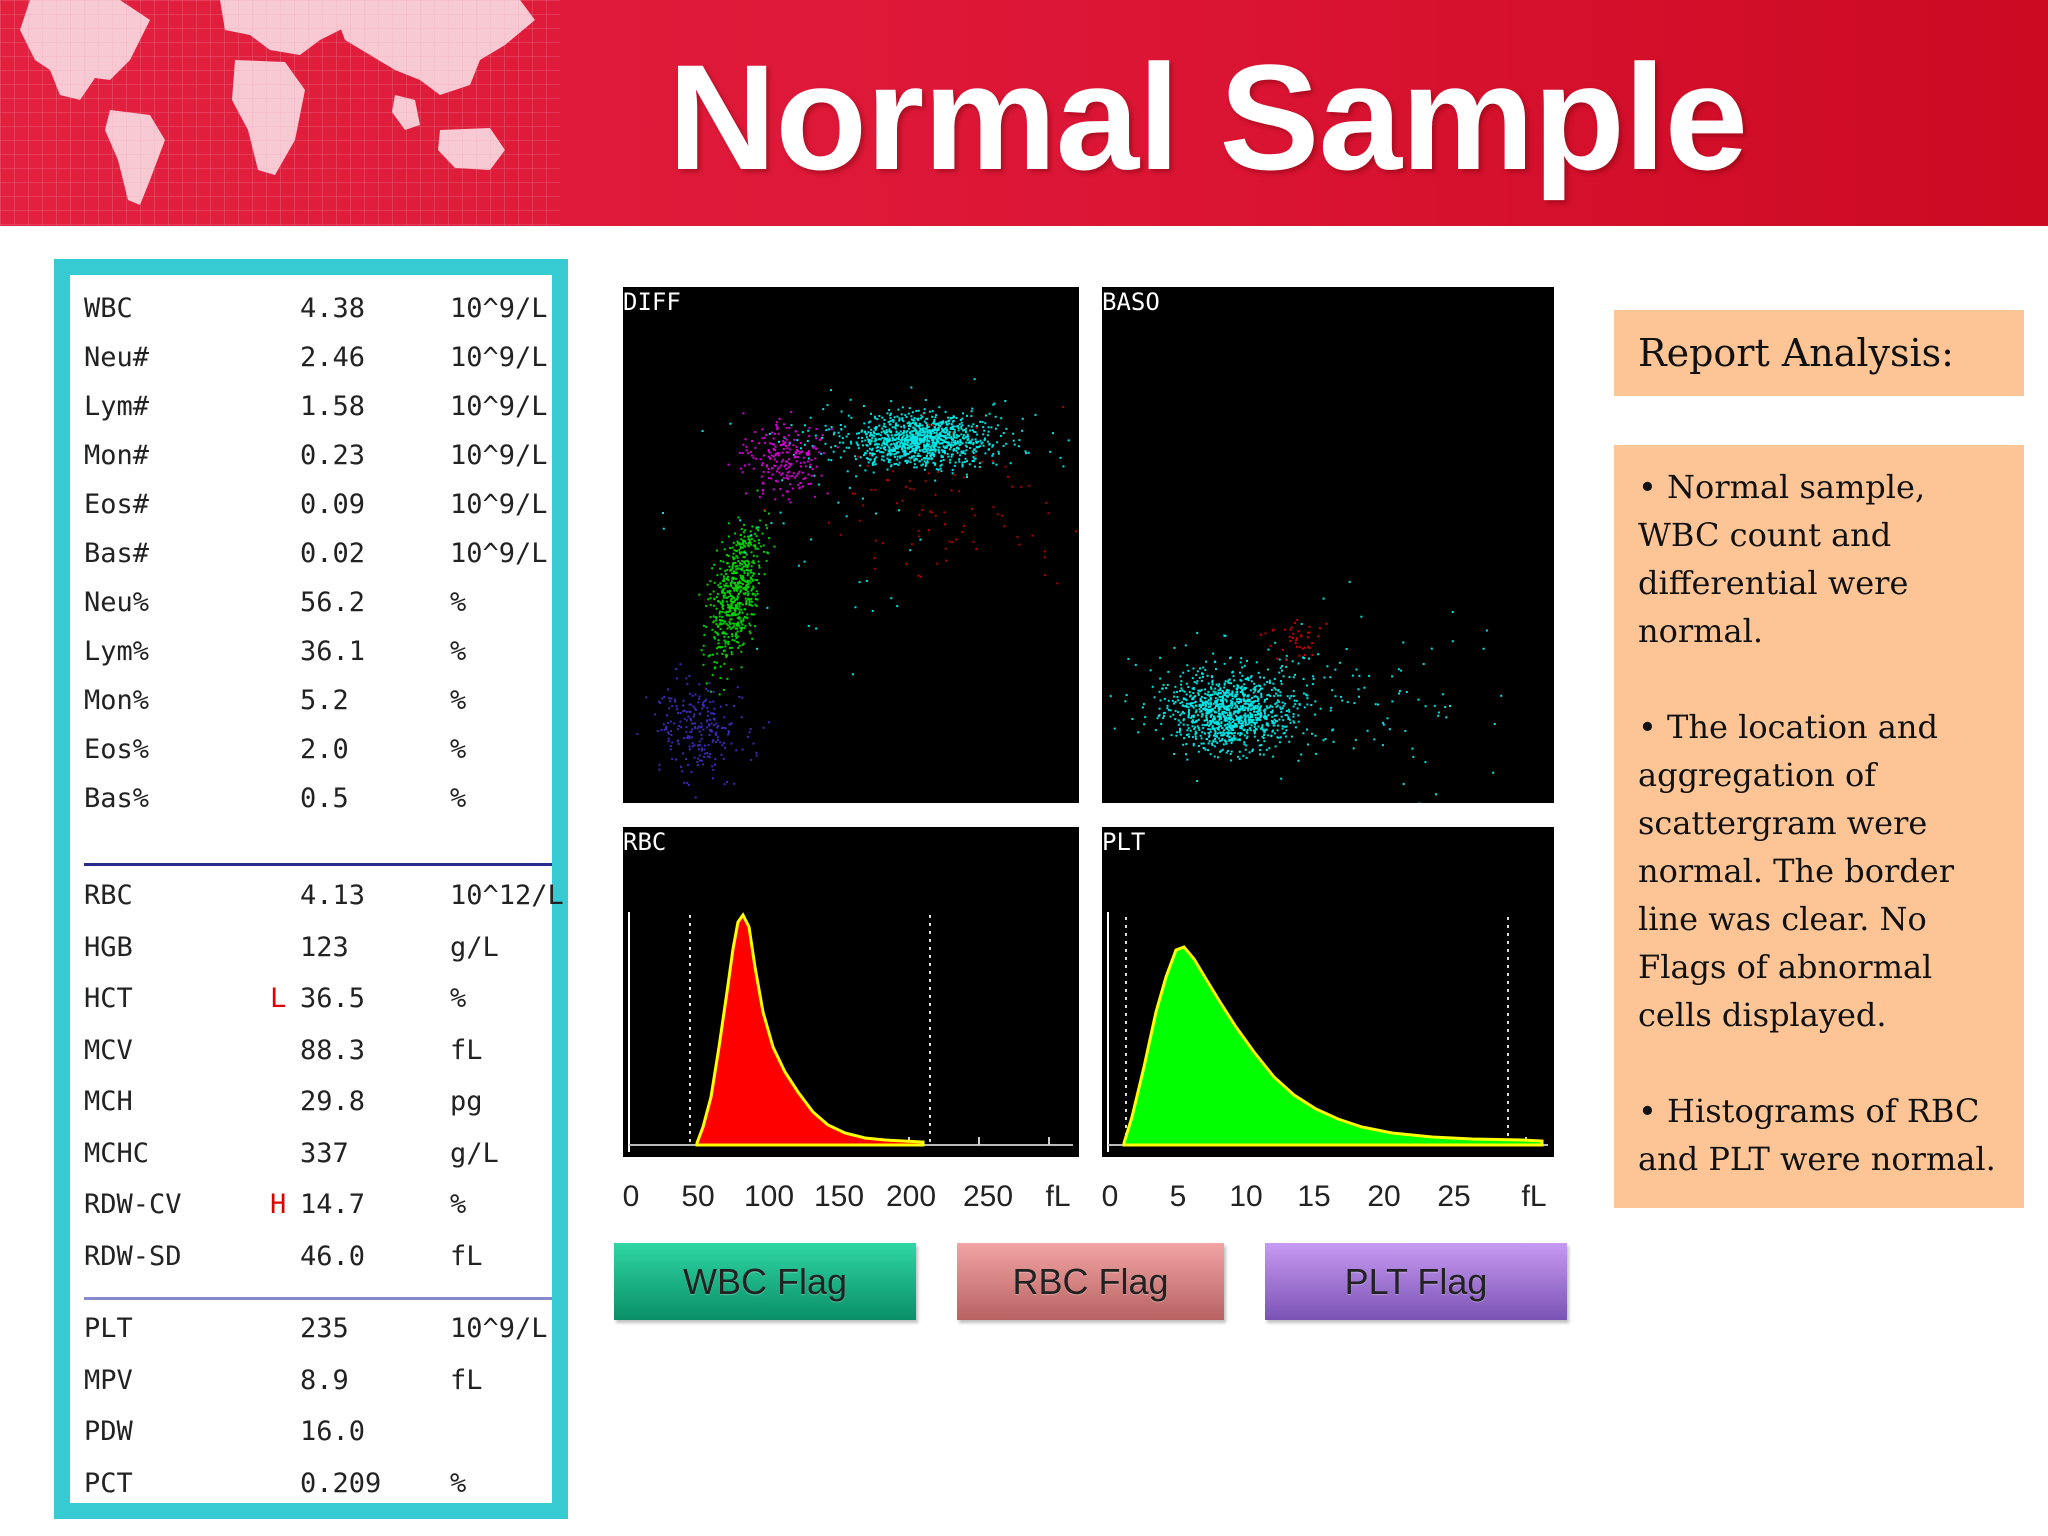 Image resolution: width=2048 pixels, height=1536 pixels. What do you see at coordinates (324, 798) in the screenshot?
I see `result-value: 0.5` at bounding box center [324, 798].